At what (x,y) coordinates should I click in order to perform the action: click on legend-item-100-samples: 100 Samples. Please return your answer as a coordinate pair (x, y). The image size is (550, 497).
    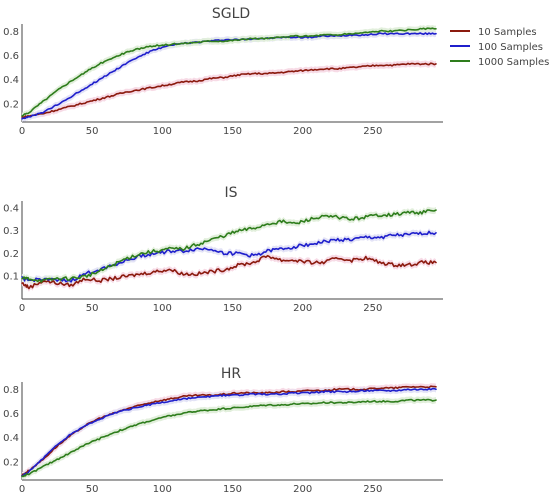
    Looking at the image, I should click on (496, 47).